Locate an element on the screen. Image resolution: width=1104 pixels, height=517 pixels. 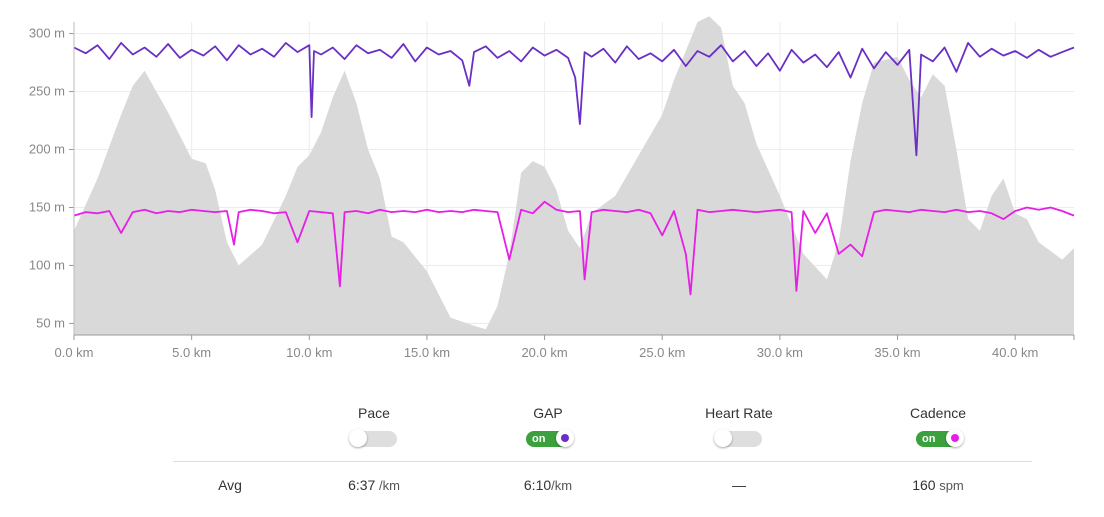
avg-cadence: 160 spm is located at coordinates (938, 485).